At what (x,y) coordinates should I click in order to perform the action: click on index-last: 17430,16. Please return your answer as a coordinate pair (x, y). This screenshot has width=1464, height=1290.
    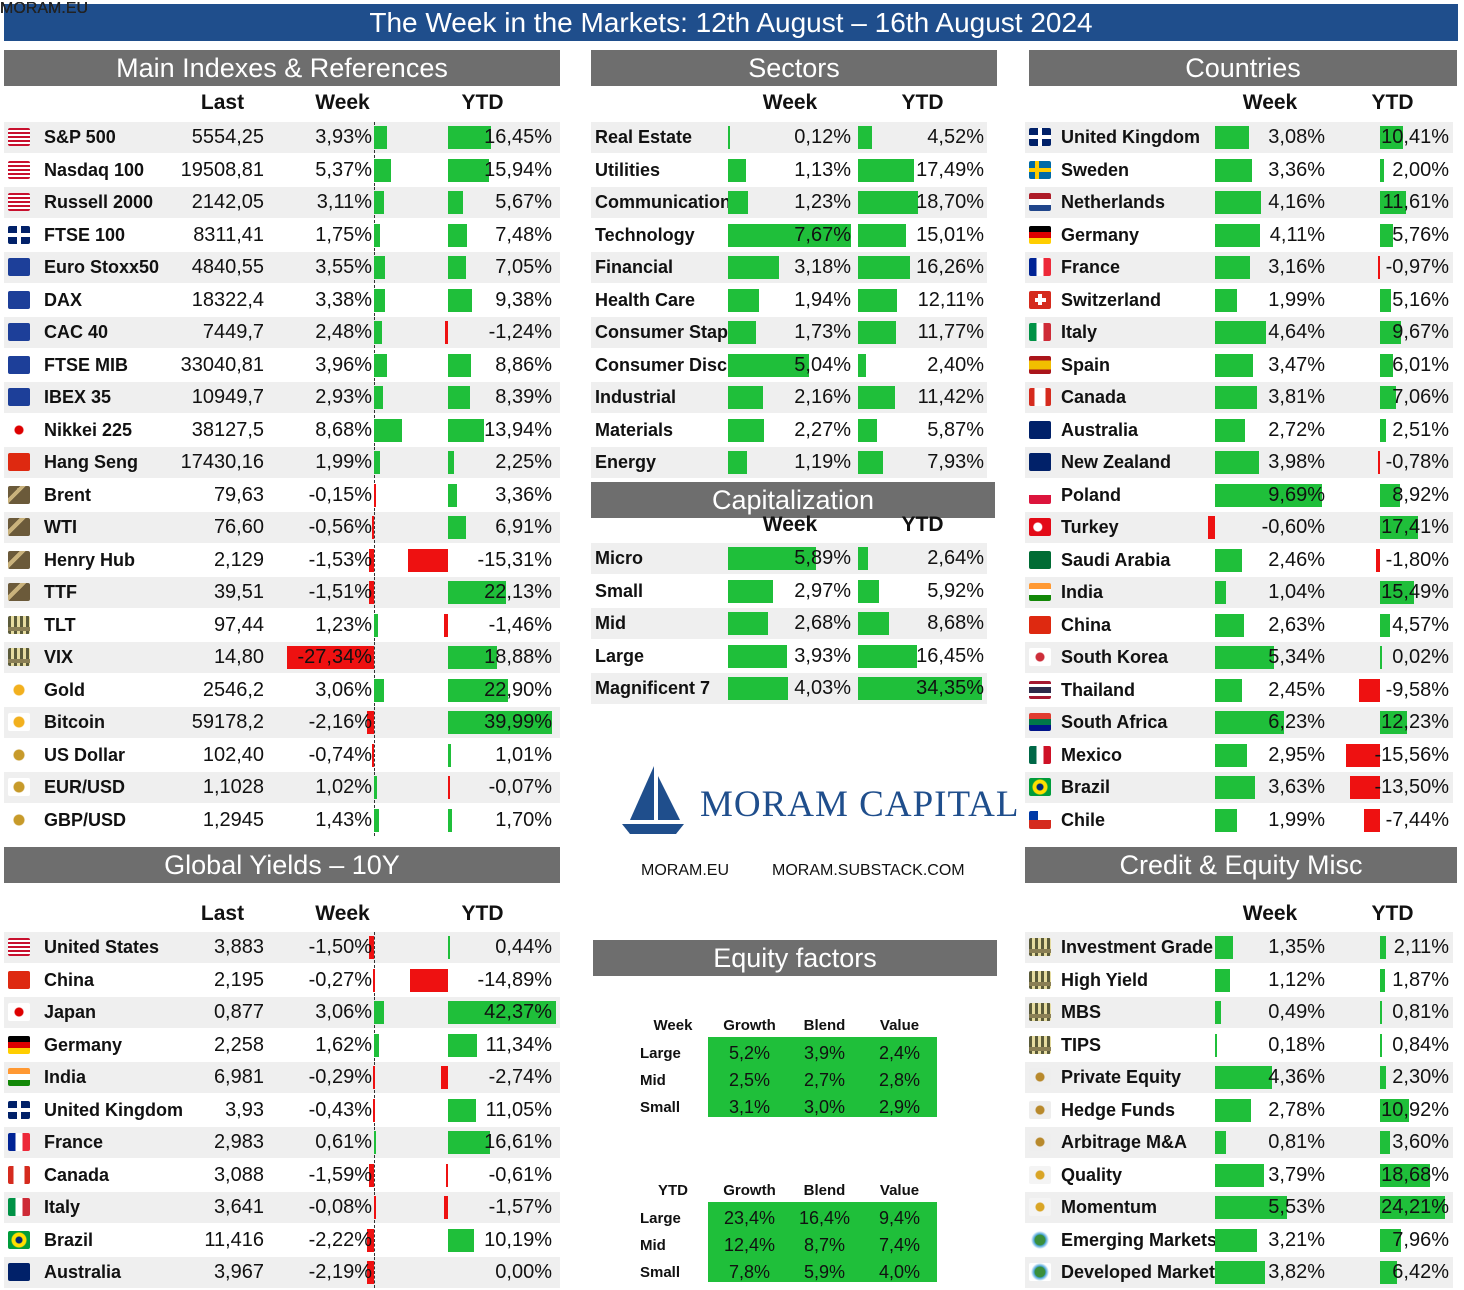
    Looking at the image, I should click on (222, 462).